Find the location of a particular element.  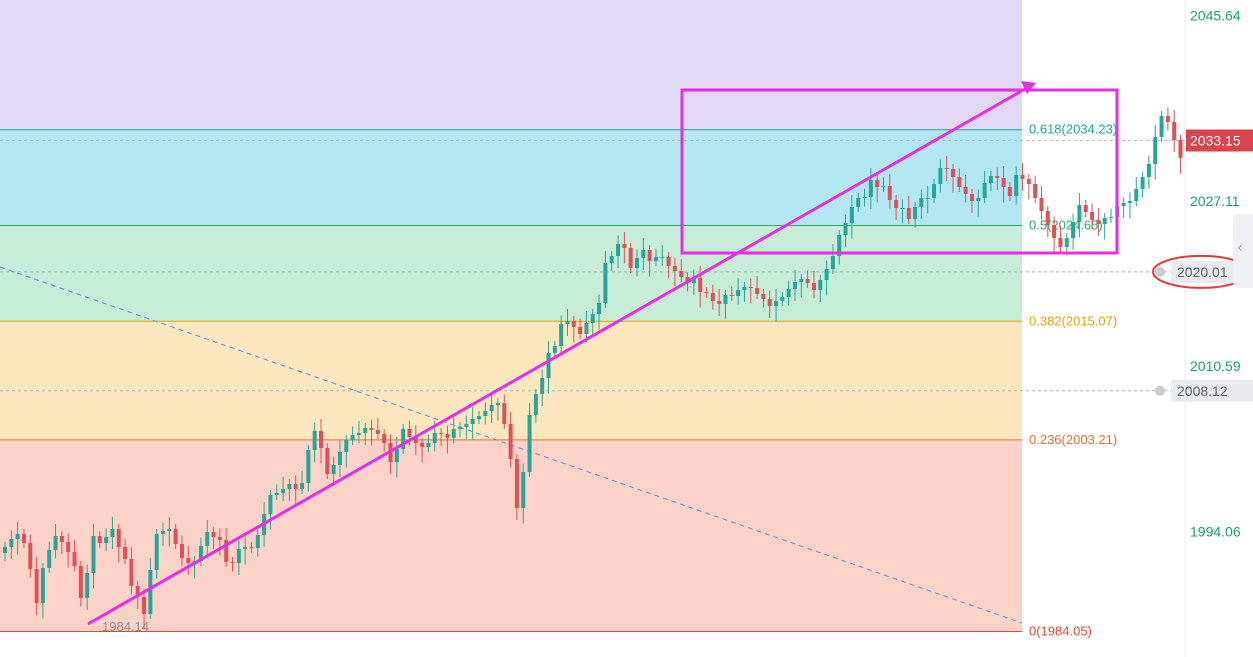

fib-label-0.236: 0.236(2003.21) is located at coordinates (1073, 439).